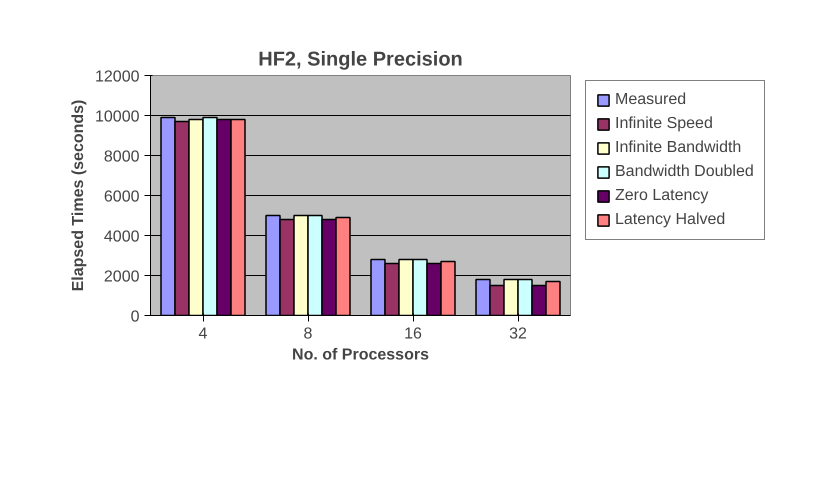  What do you see at coordinates (661, 196) in the screenshot?
I see `legend-label: Zero Latency` at bounding box center [661, 196].